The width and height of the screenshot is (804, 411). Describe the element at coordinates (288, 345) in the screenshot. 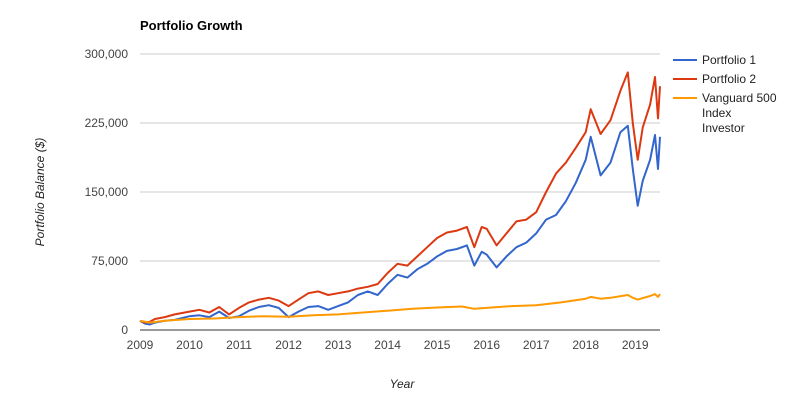

I see `x-tick-label: 2012` at that location.